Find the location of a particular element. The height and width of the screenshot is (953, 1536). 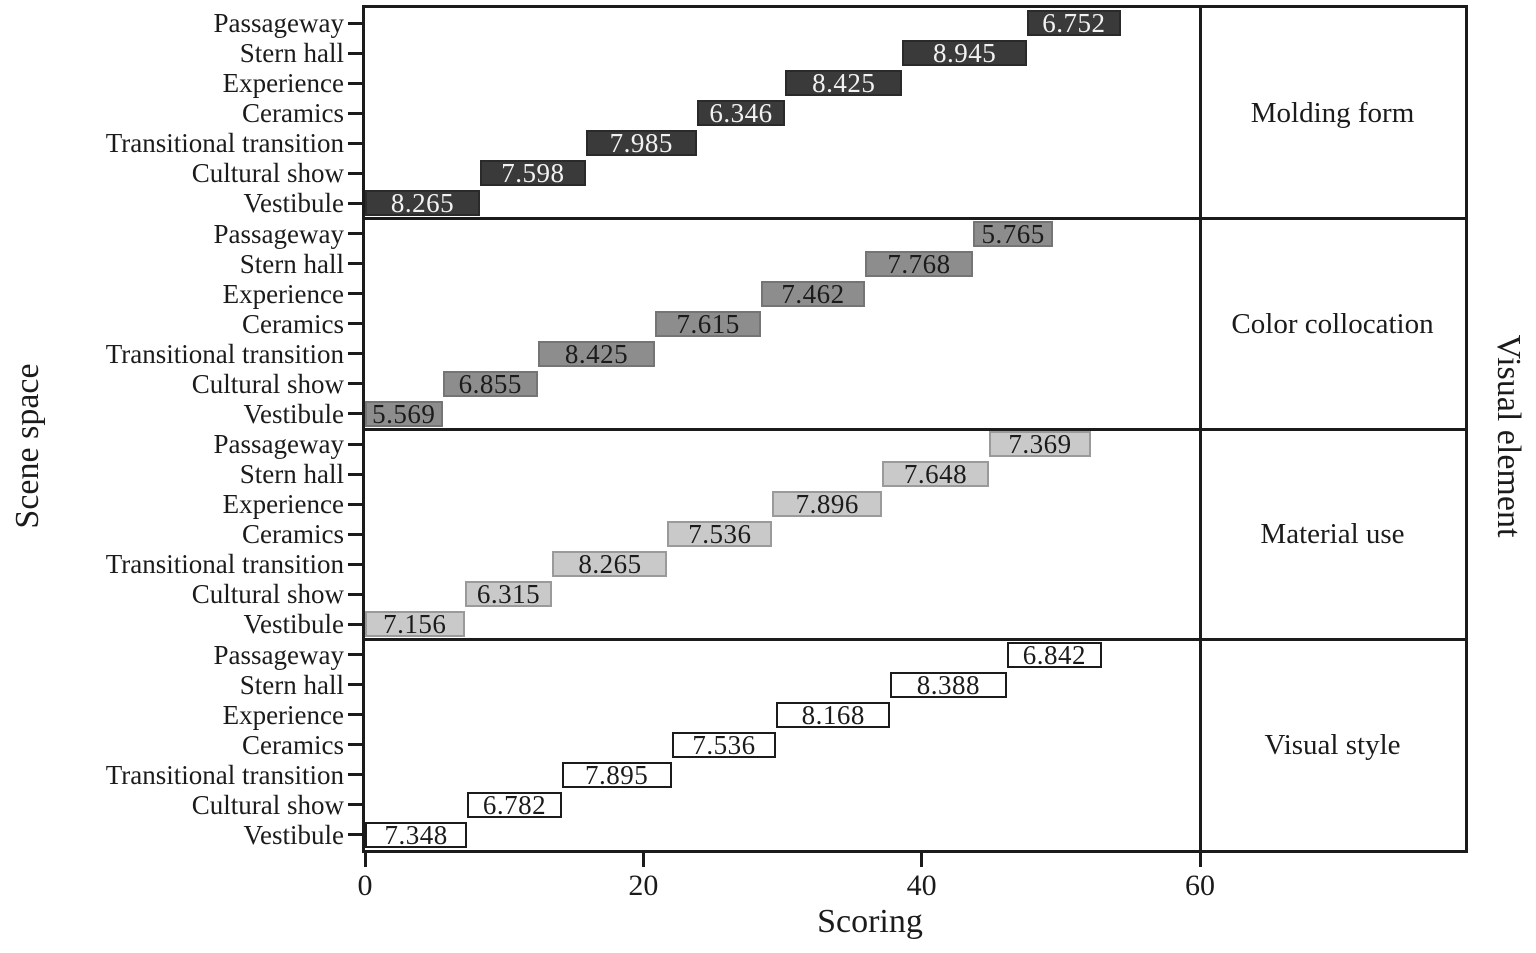

bar-value-label: 7.156 is located at coordinates (415, 624).